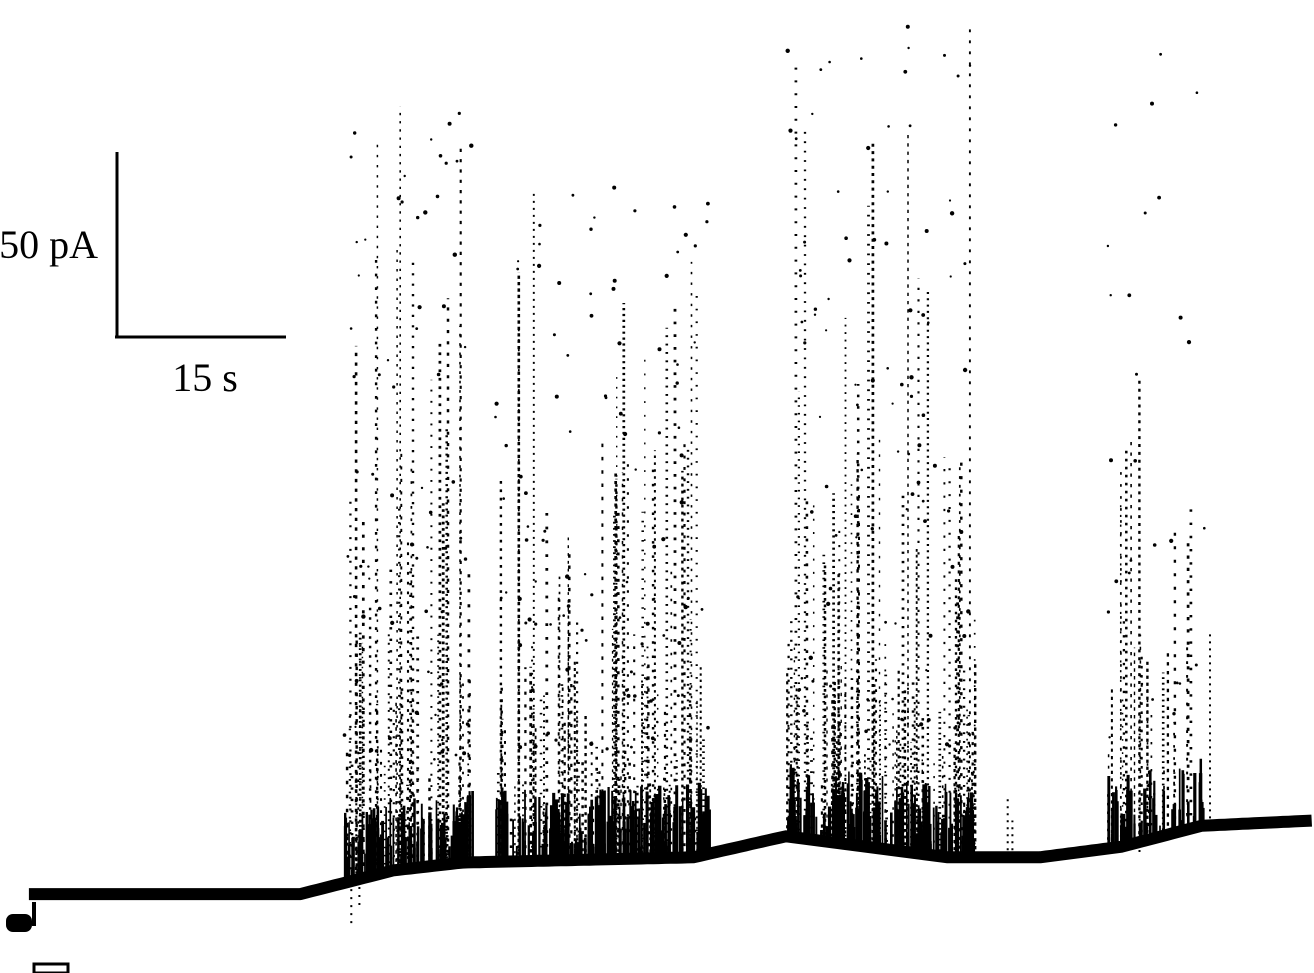 The image size is (1314, 973). What do you see at coordinates (21, 917) in the screenshot?
I see `trace-start-mark` at bounding box center [21, 917].